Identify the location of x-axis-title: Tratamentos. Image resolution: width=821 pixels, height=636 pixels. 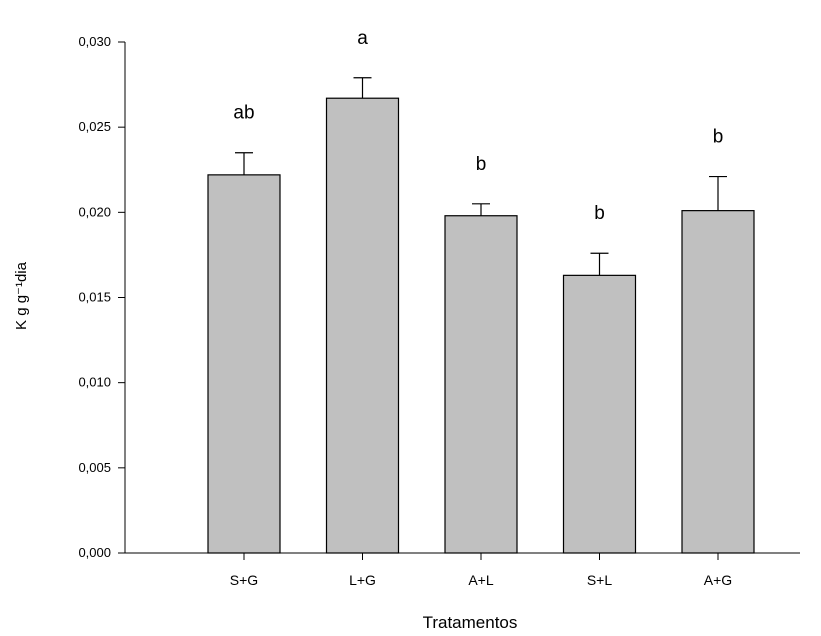
(470, 622).